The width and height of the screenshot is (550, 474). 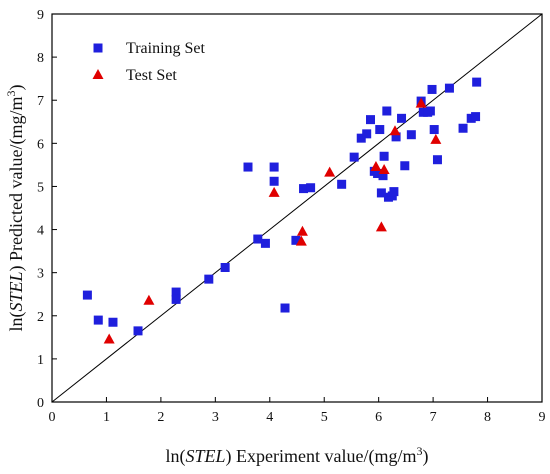 I want to click on x-tick-label: 9, so click(x=542, y=417).